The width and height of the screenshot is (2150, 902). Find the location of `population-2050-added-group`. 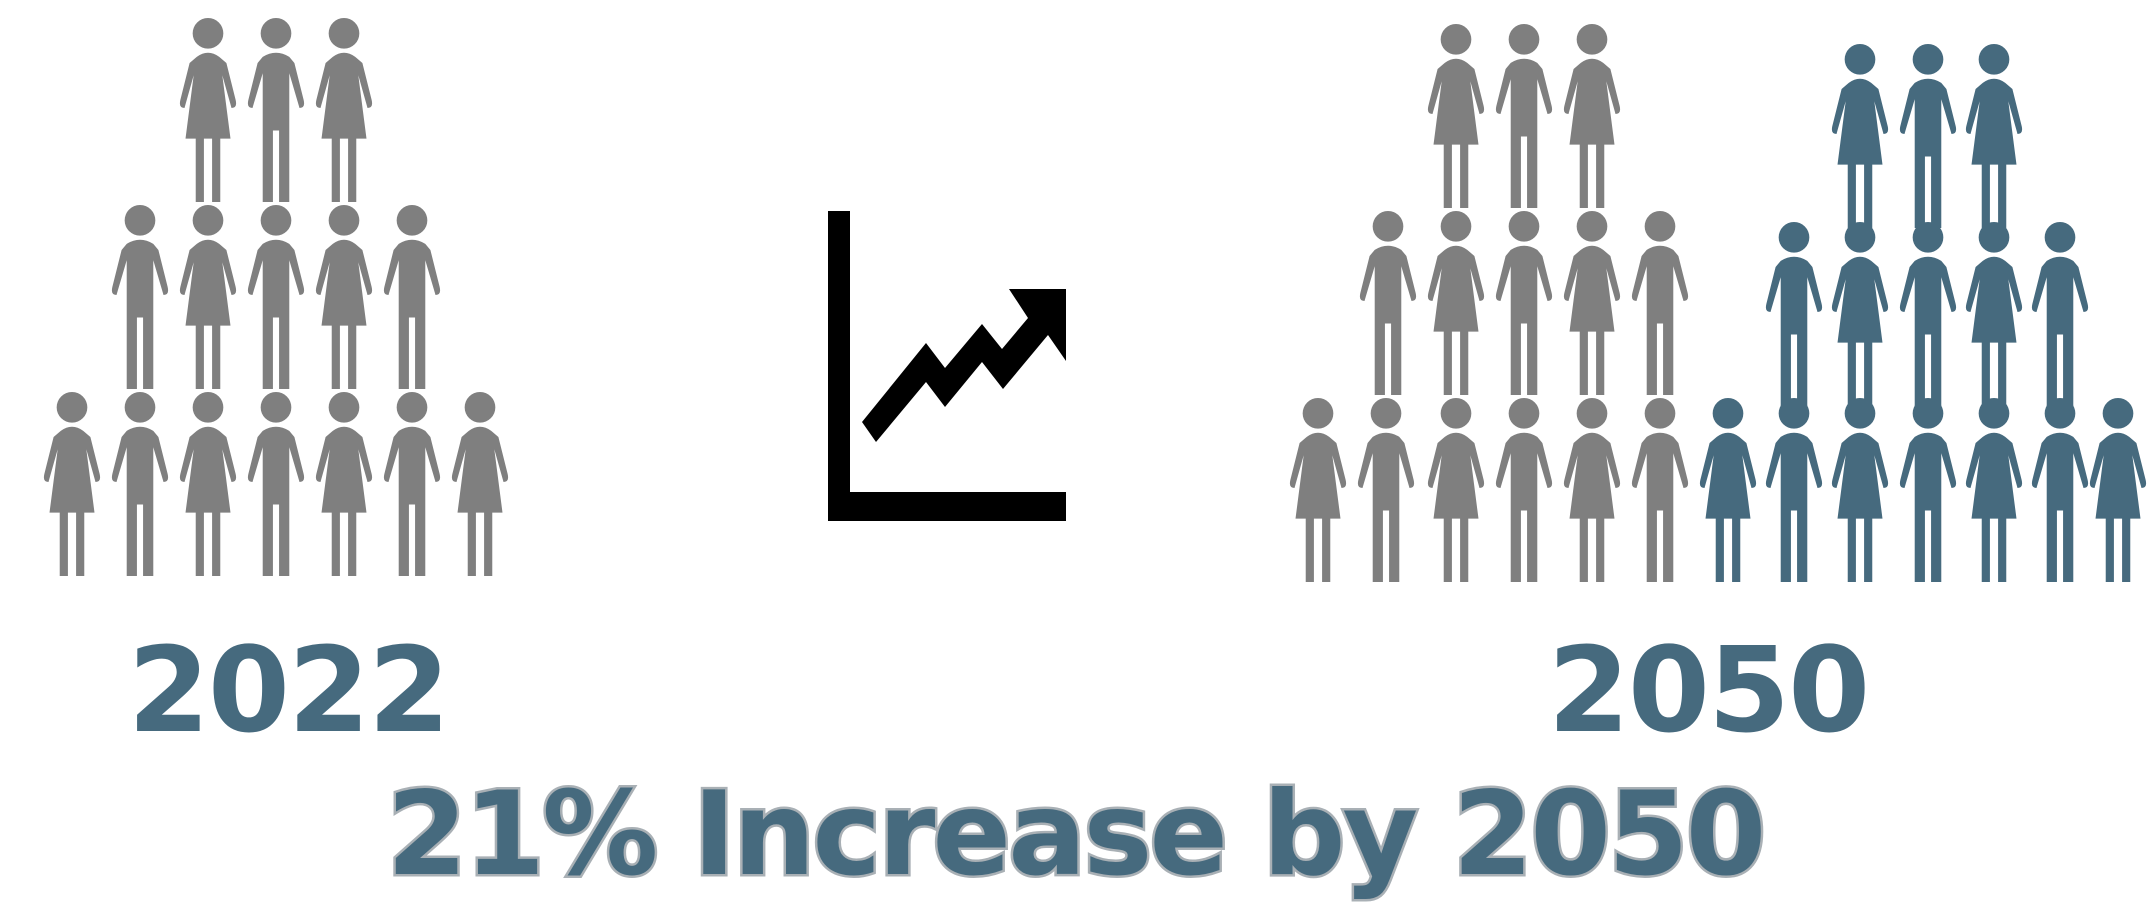

population-2050-added-group is located at coordinates (1923, 313).